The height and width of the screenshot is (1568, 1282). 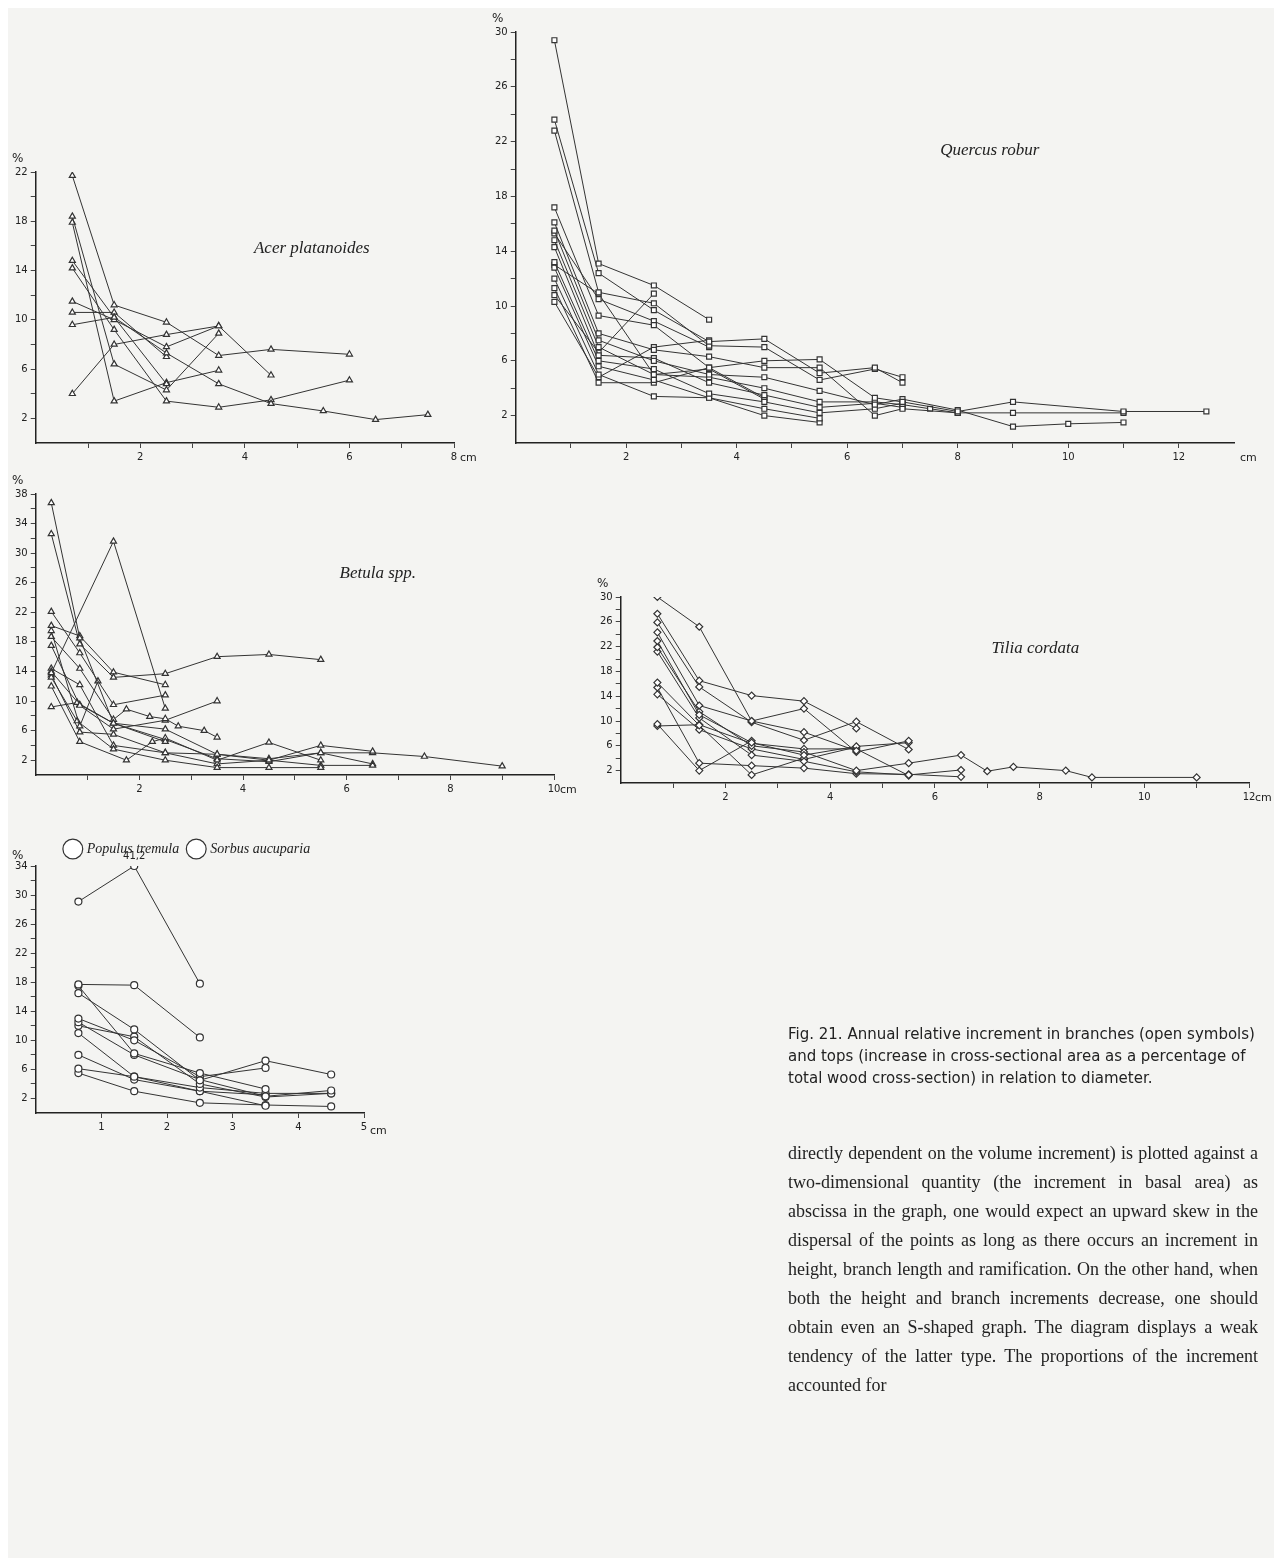 What do you see at coordinates (101, 1126) in the screenshot?
I see `x-tick-label: 1` at bounding box center [101, 1126].